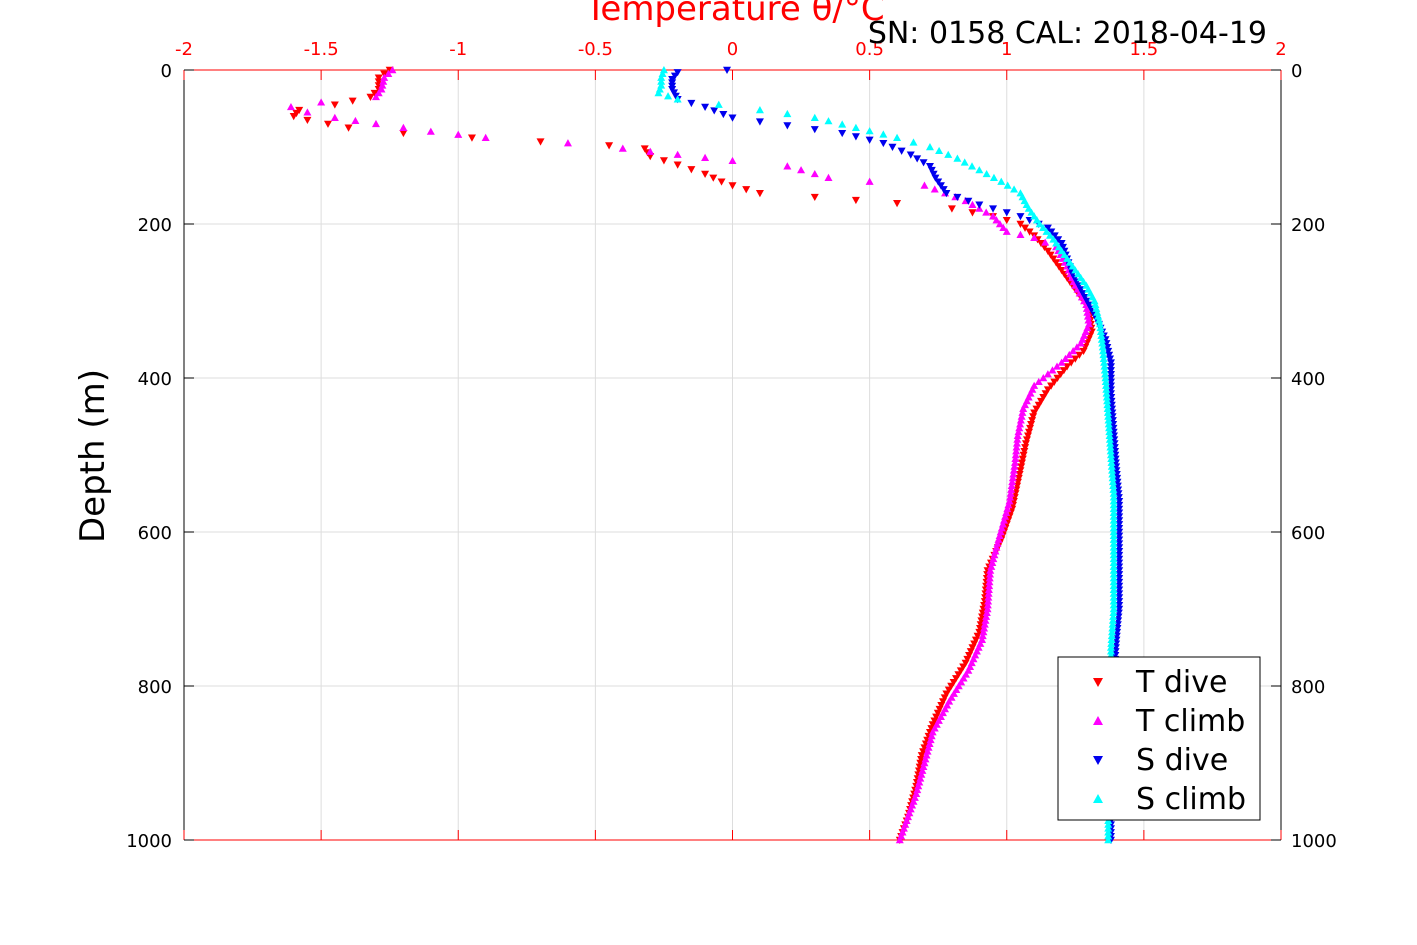  Describe the element at coordinates (458, 49) in the screenshot. I see `x-tick-label: -1` at that location.